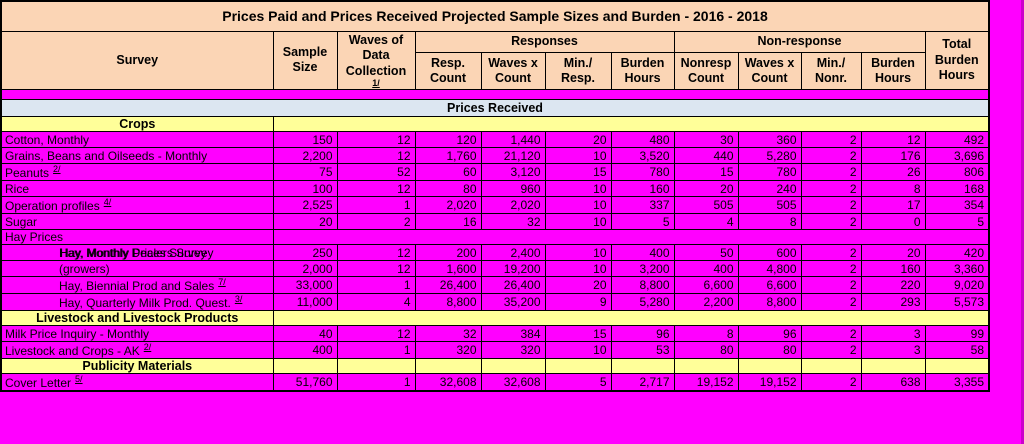  Describe the element at coordinates (513, 71) in the screenshot. I see `col-header-resp-waves-x-count: Waves x Count` at that location.